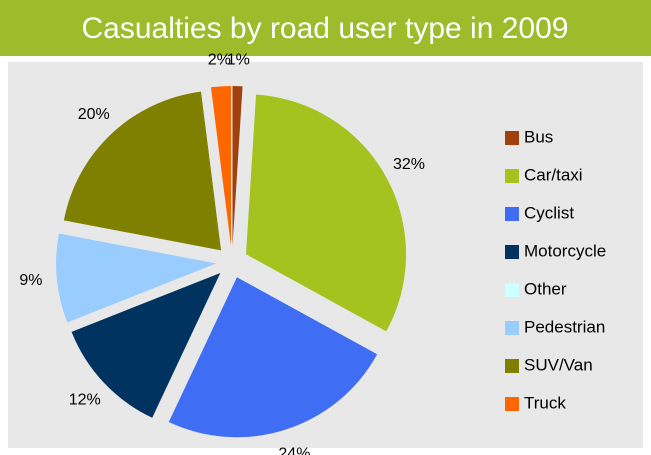 The image size is (651, 455). What do you see at coordinates (538, 136) in the screenshot?
I see `legend-label: Bus` at bounding box center [538, 136].